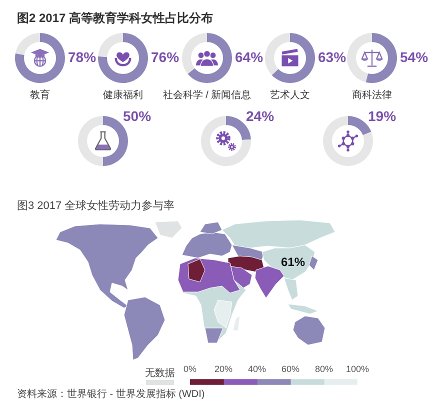  What do you see at coordinates (40, 95) in the screenshot?
I see `slice-label: 教育` at bounding box center [40, 95].